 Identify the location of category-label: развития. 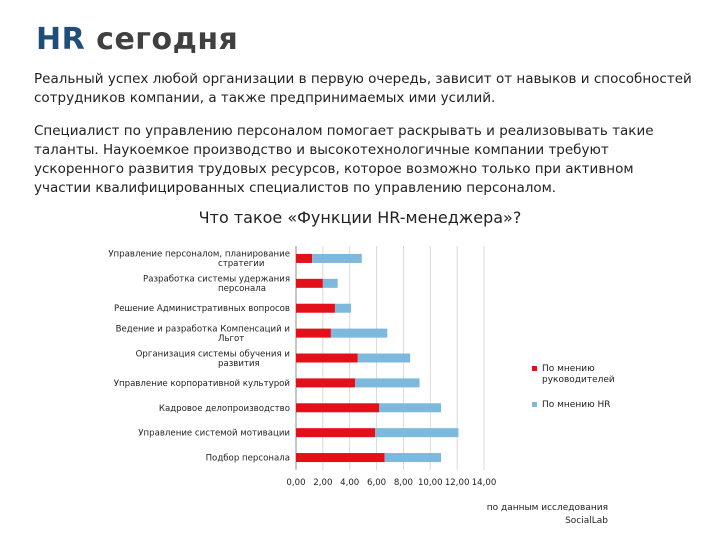
(239, 364).